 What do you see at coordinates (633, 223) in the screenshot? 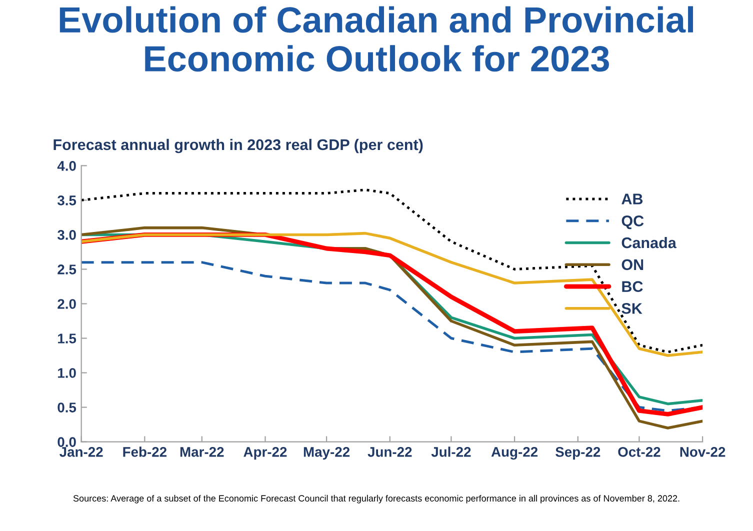
I see `legend-label: QC` at bounding box center [633, 223].